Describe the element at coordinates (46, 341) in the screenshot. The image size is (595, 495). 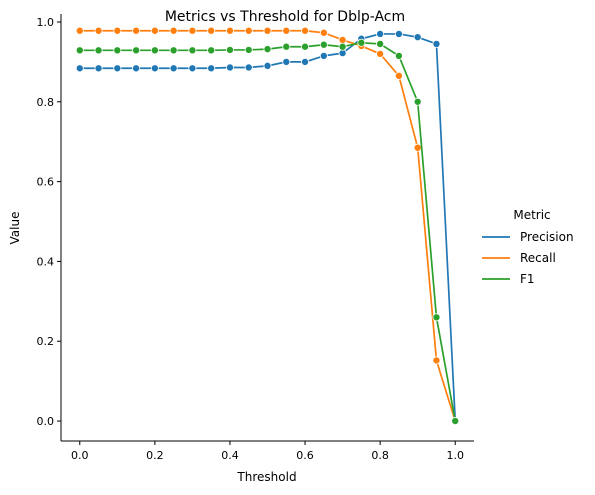
I see `y-tick-label: 0.2` at that location.